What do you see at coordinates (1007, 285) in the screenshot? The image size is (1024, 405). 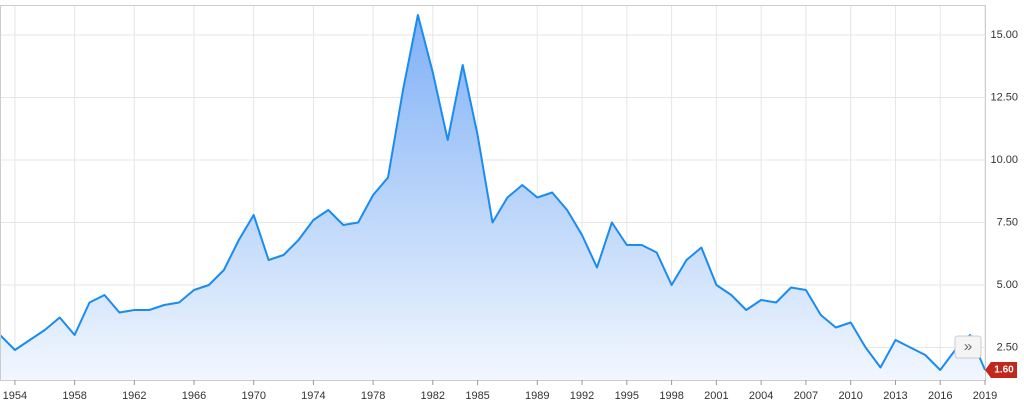 I see `y-tick-label: 5.00` at bounding box center [1007, 285].